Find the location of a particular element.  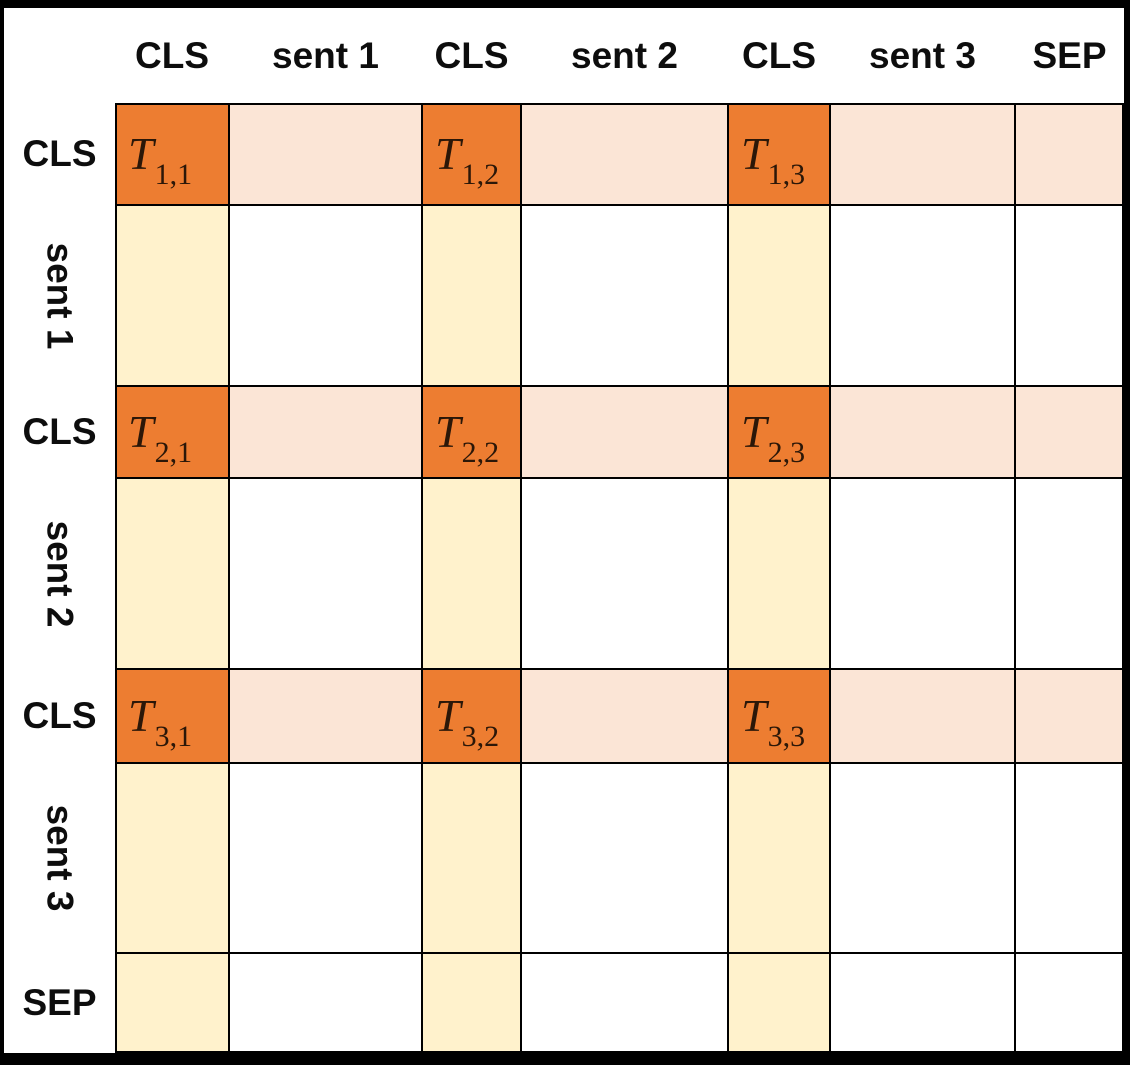

t-label-3-1: T3,1 is located at coordinates (154, 721).